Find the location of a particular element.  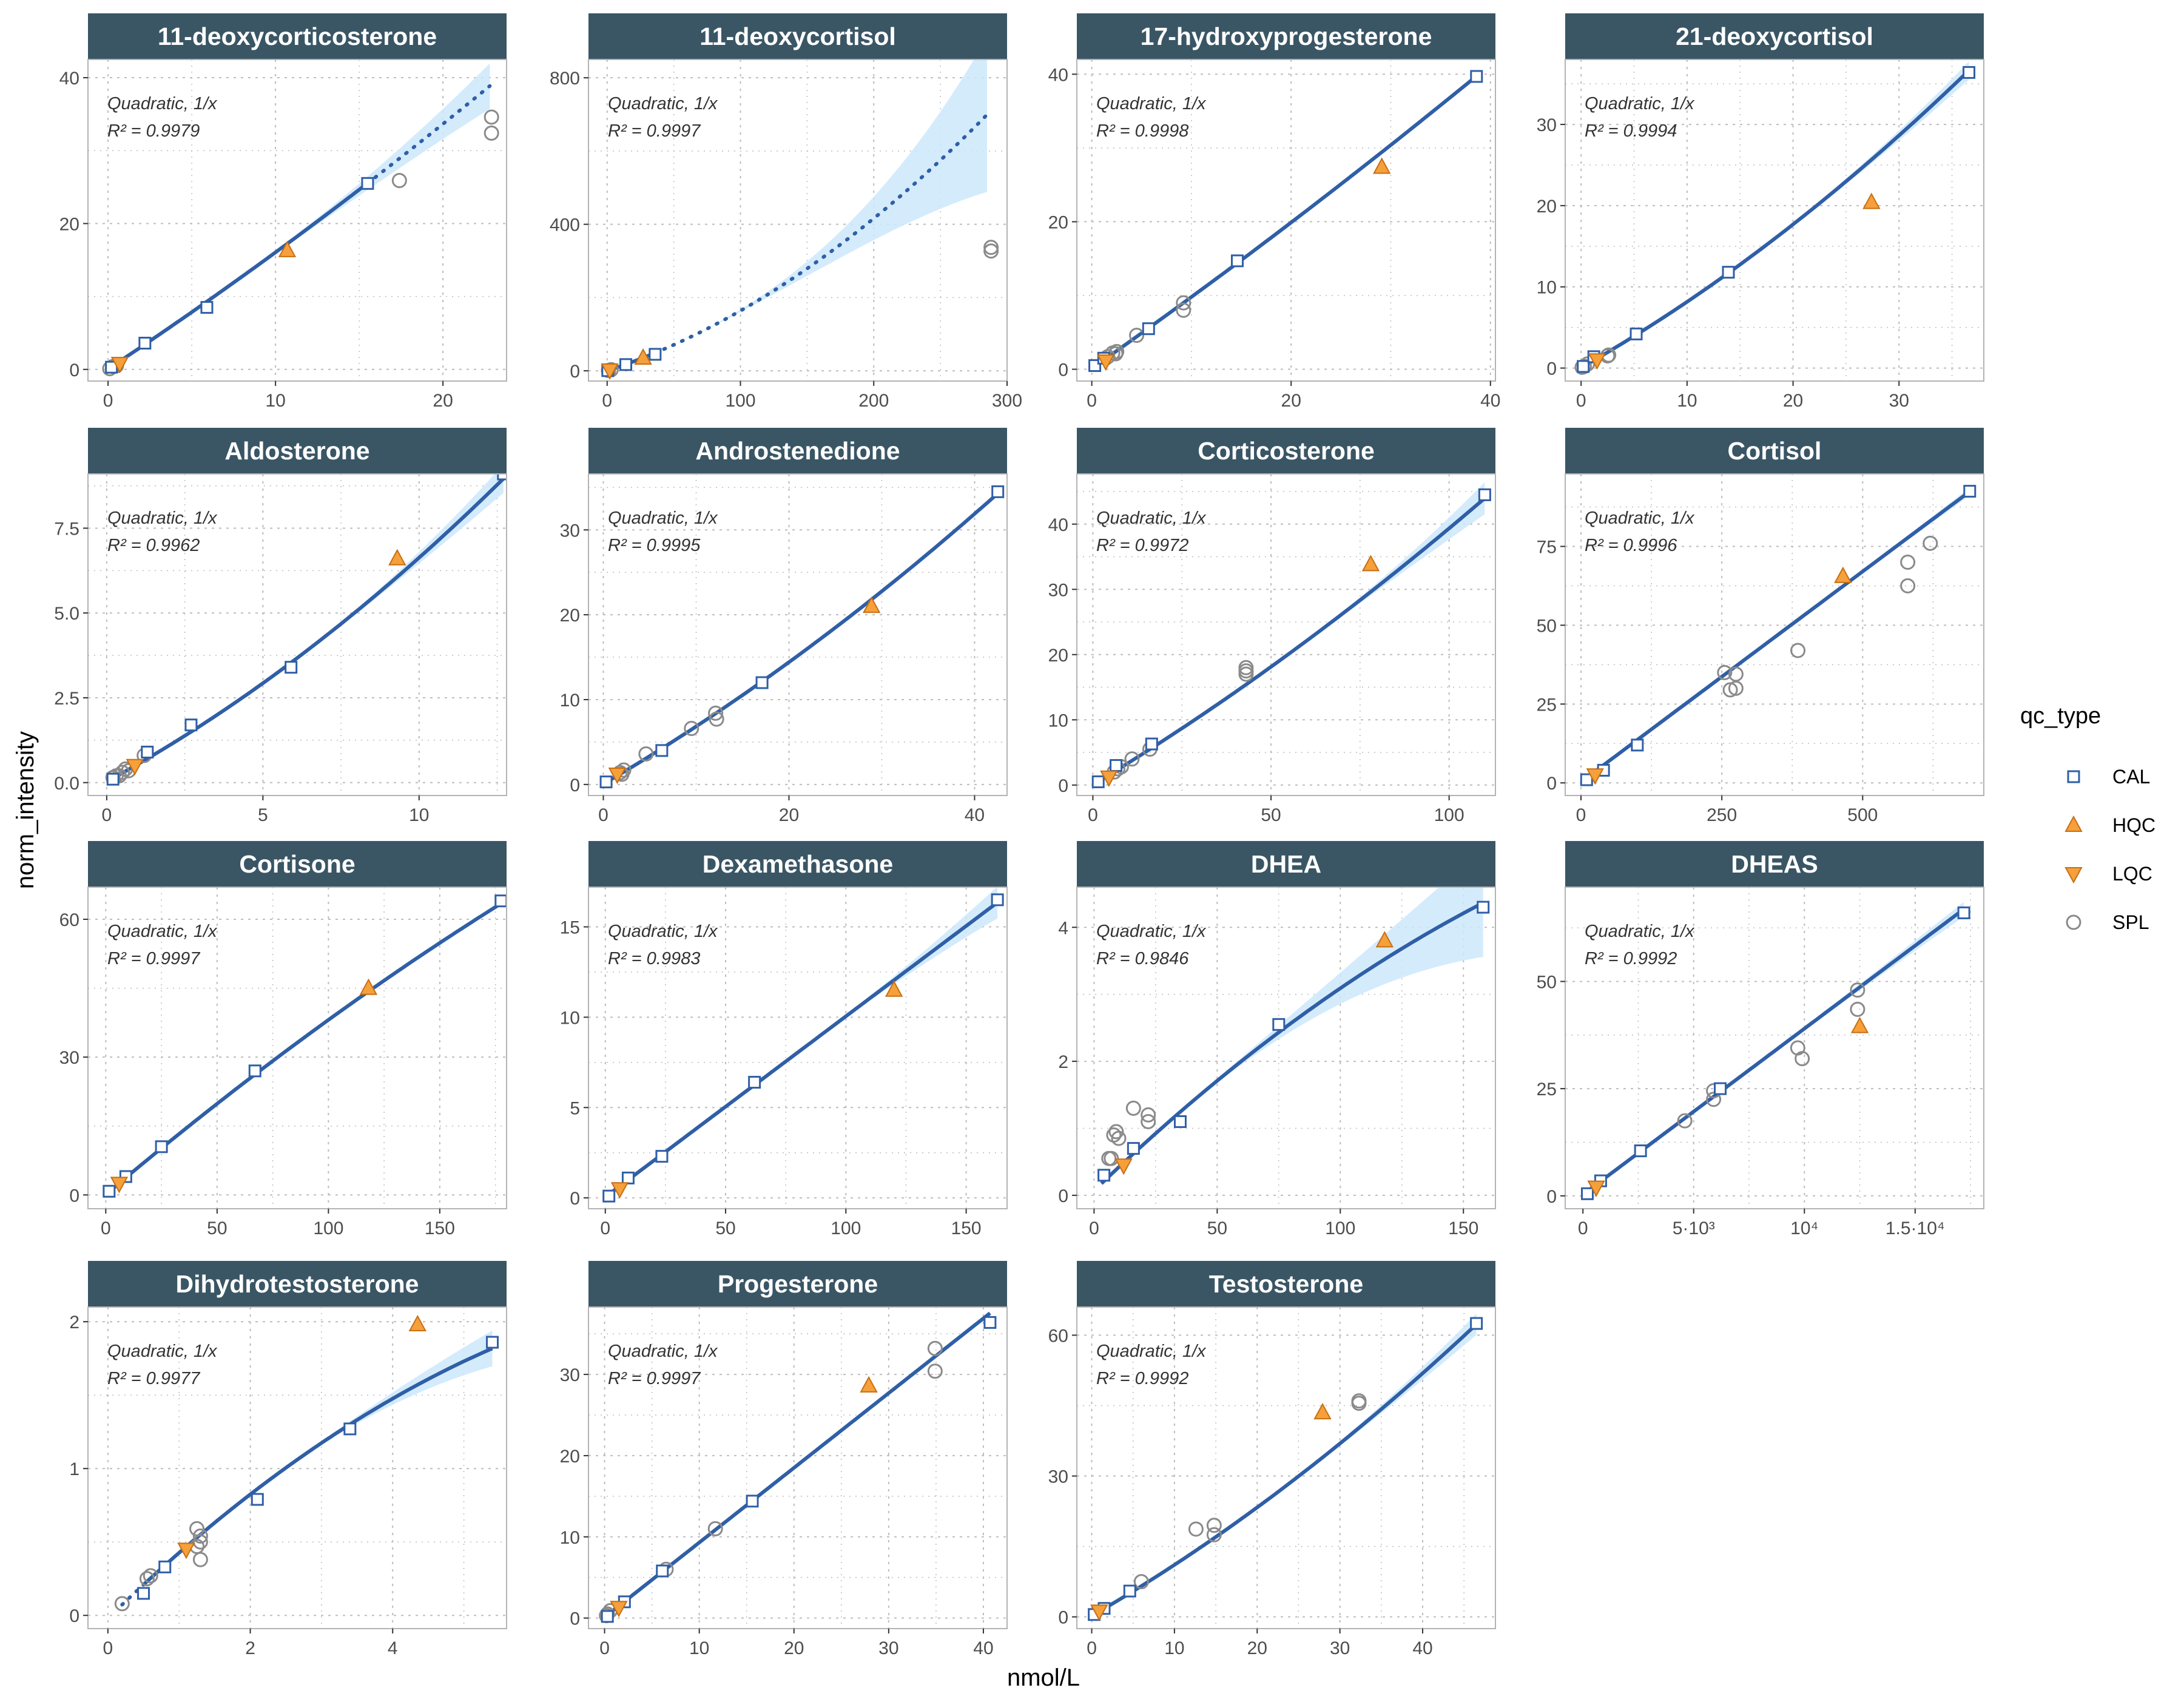

confidence-ribbon is located at coordinates (797, 215).